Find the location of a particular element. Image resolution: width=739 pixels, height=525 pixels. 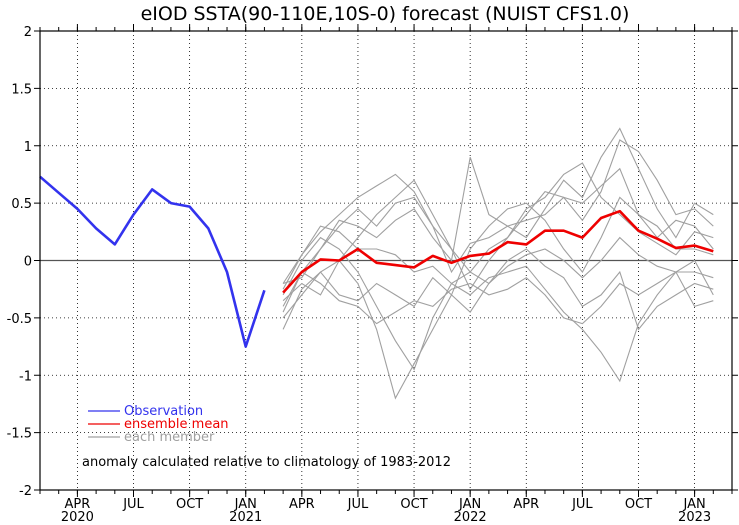

y-tick-label: 0.5 is located at coordinates (21, 204).